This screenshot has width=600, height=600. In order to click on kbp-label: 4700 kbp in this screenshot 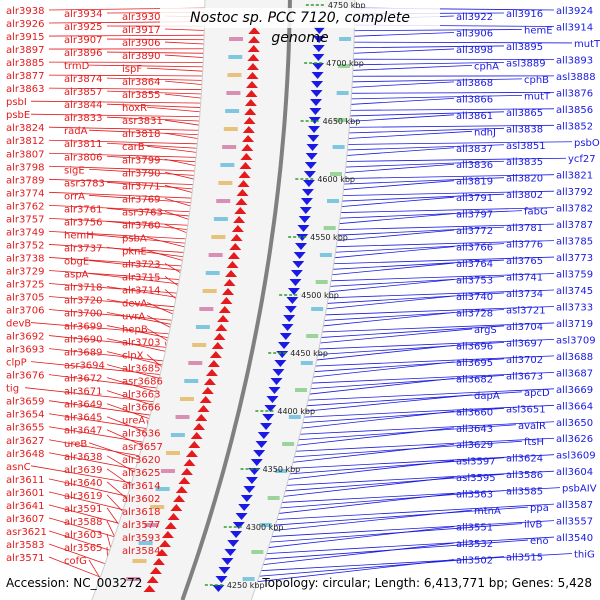, I will do `click(345, 63)`.